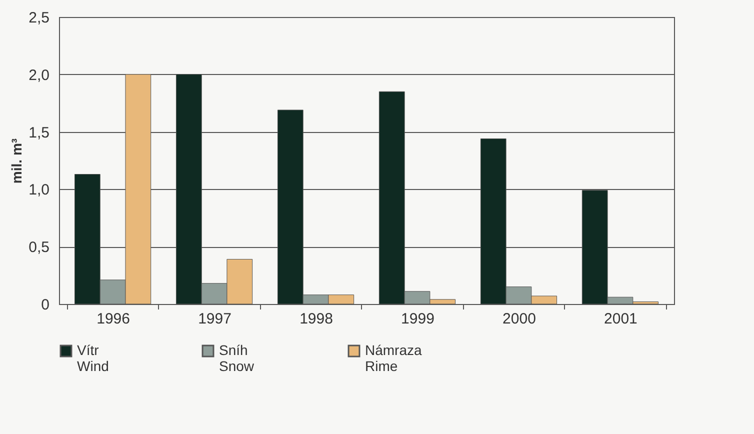  What do you see at coordinates (113, 319) in the screenshot?
I see `x-tick-label: 1996` at bounding box center [113, 319].